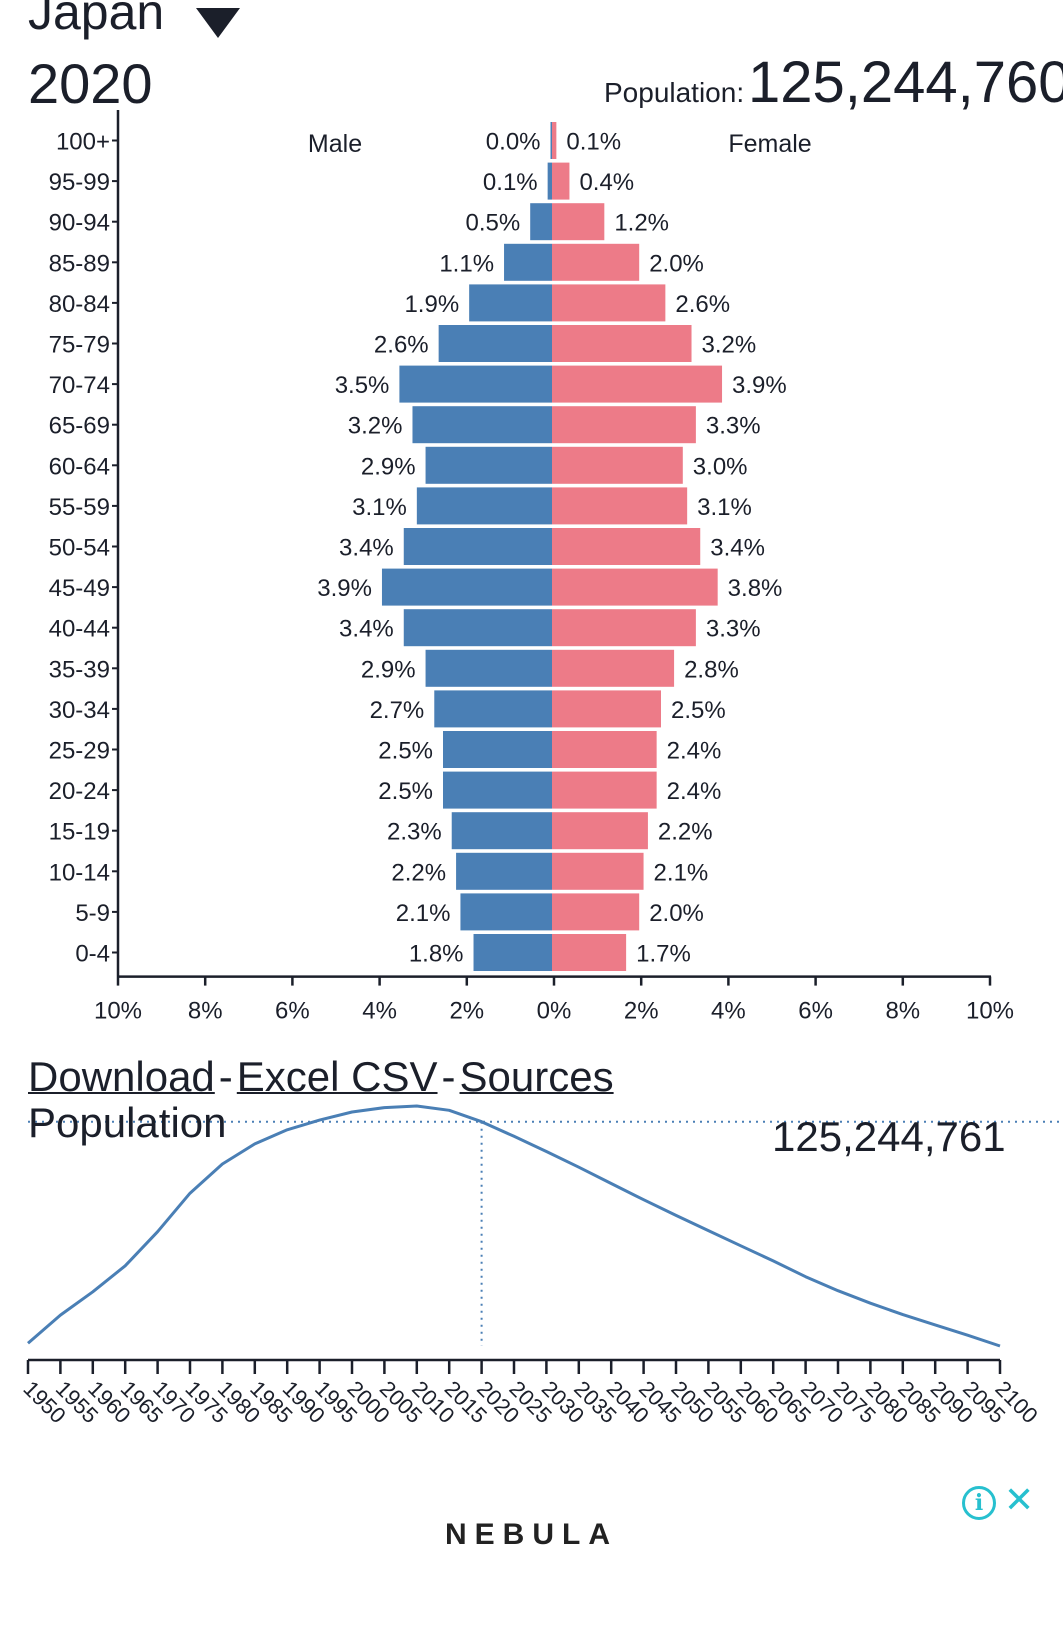 Image resolution: width=1063 pixels, height=1625 pixels. What do you see at coordinates (641, 223) in the screenshot?
I see `data-label-female: 1.2%` at bounding box center [641, 223].